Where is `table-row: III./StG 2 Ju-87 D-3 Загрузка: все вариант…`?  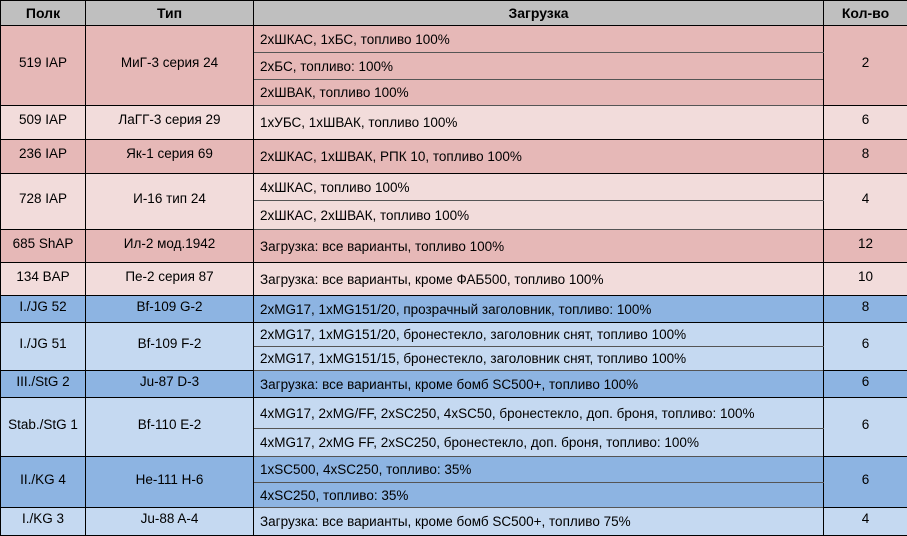
table-row: III./StG 2 Ju-87 D-3 Загрузка: все вариант… is located at coordinates (453, 384).